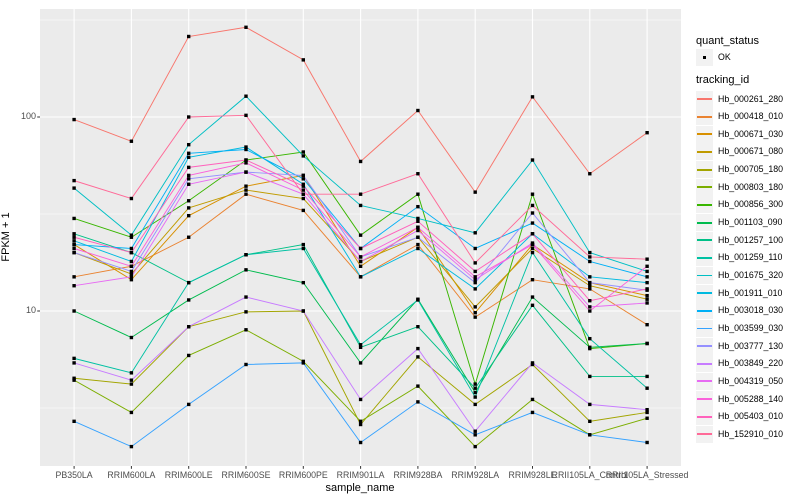 The image size is (800, 500). What do you see at coordinates (532, 475) in the screenshot?
I see `x-tick-label: RRIM928LE` at bounding box center [532, 475].